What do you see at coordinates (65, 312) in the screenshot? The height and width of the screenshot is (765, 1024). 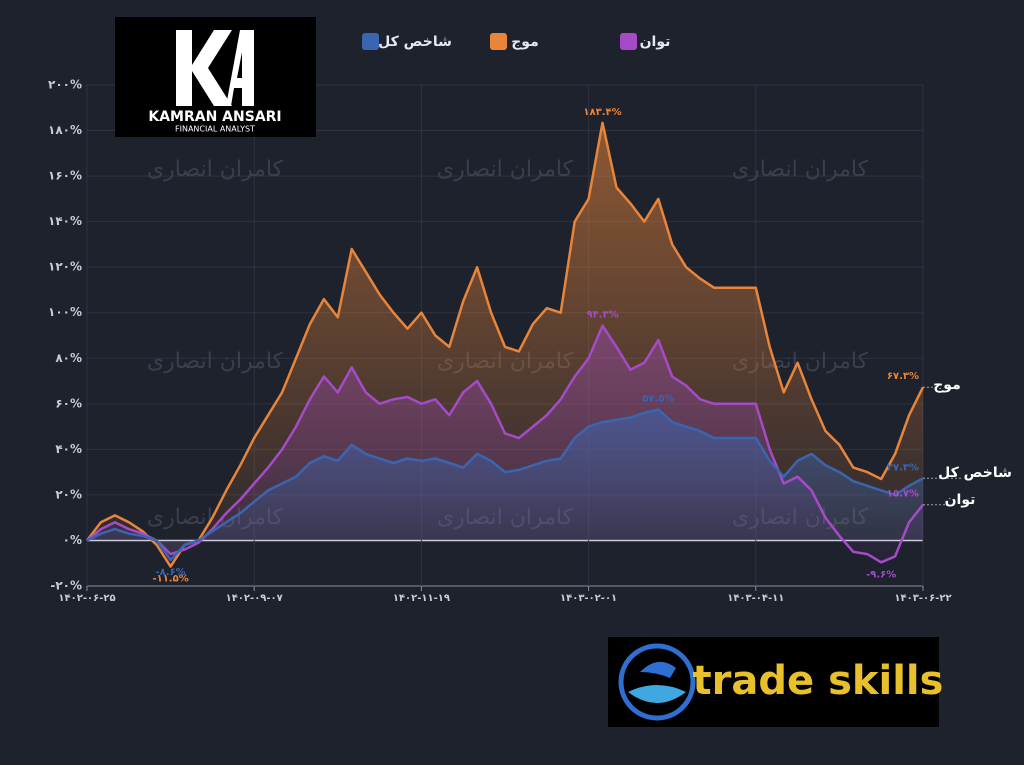 I see `y-tick-label: ۱۰۰%` at bounding box center [65, 312].